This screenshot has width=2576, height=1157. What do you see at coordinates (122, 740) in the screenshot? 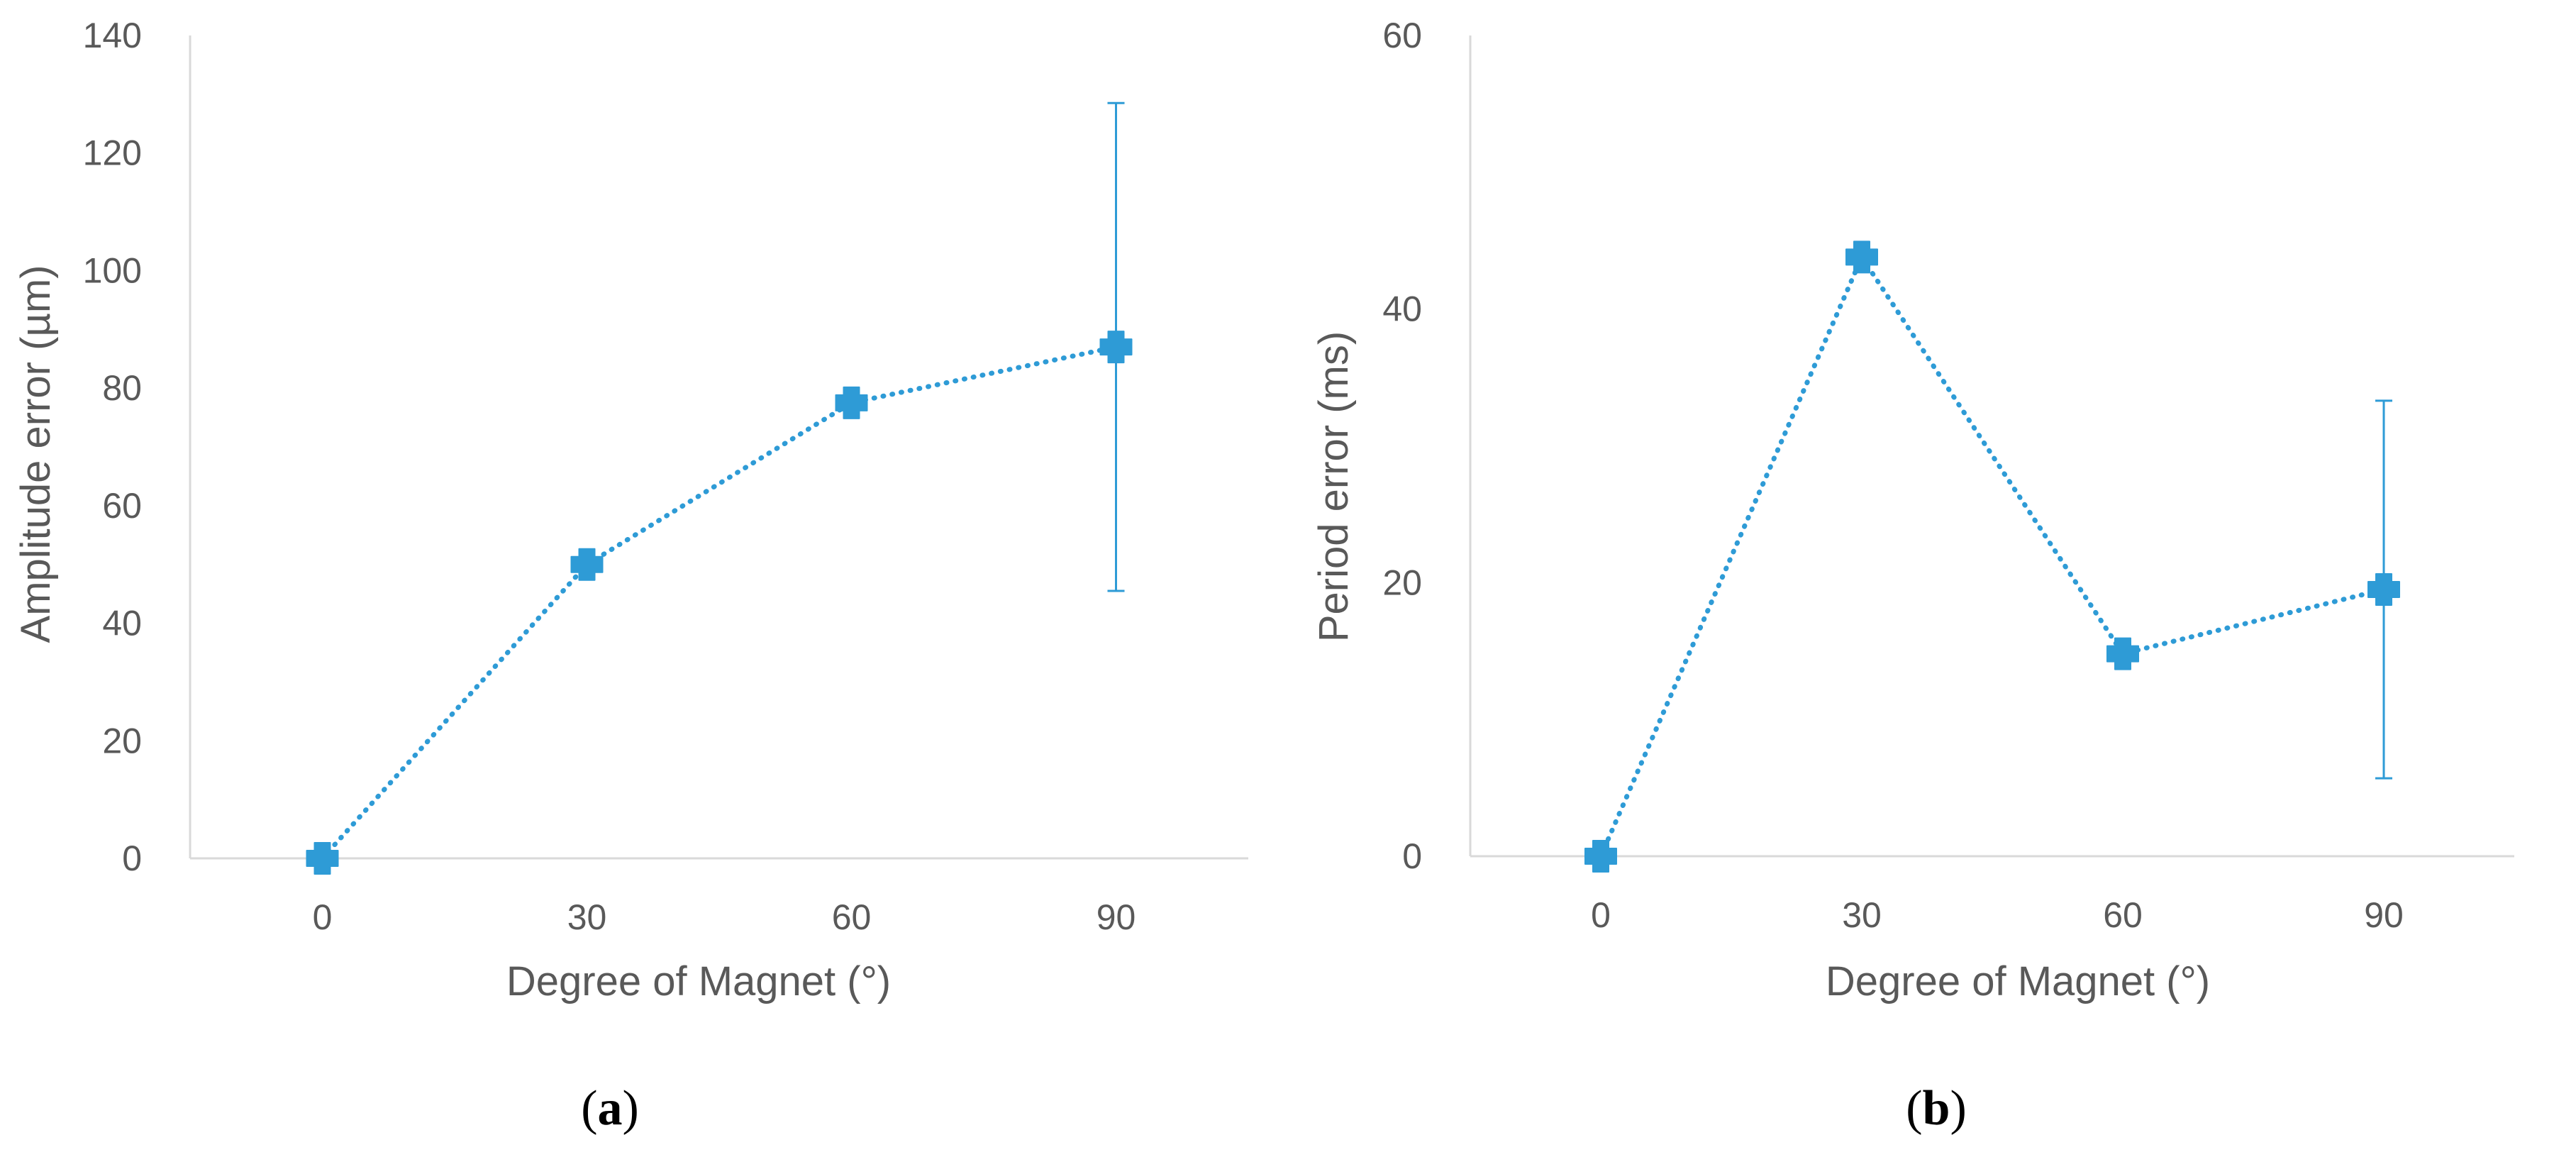
I see `chart-a-ytick-label: 20` at bounding box center [122, 740].